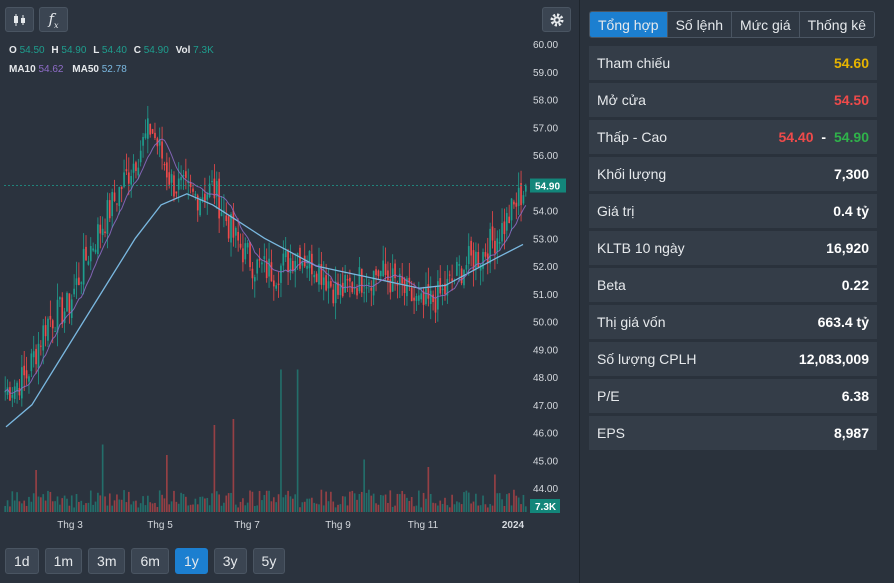 The image size is (894, 583). Describe the element at coordinates (700, 24) in the screenshot. I see `tab-orders: Số lệnh` at that location.